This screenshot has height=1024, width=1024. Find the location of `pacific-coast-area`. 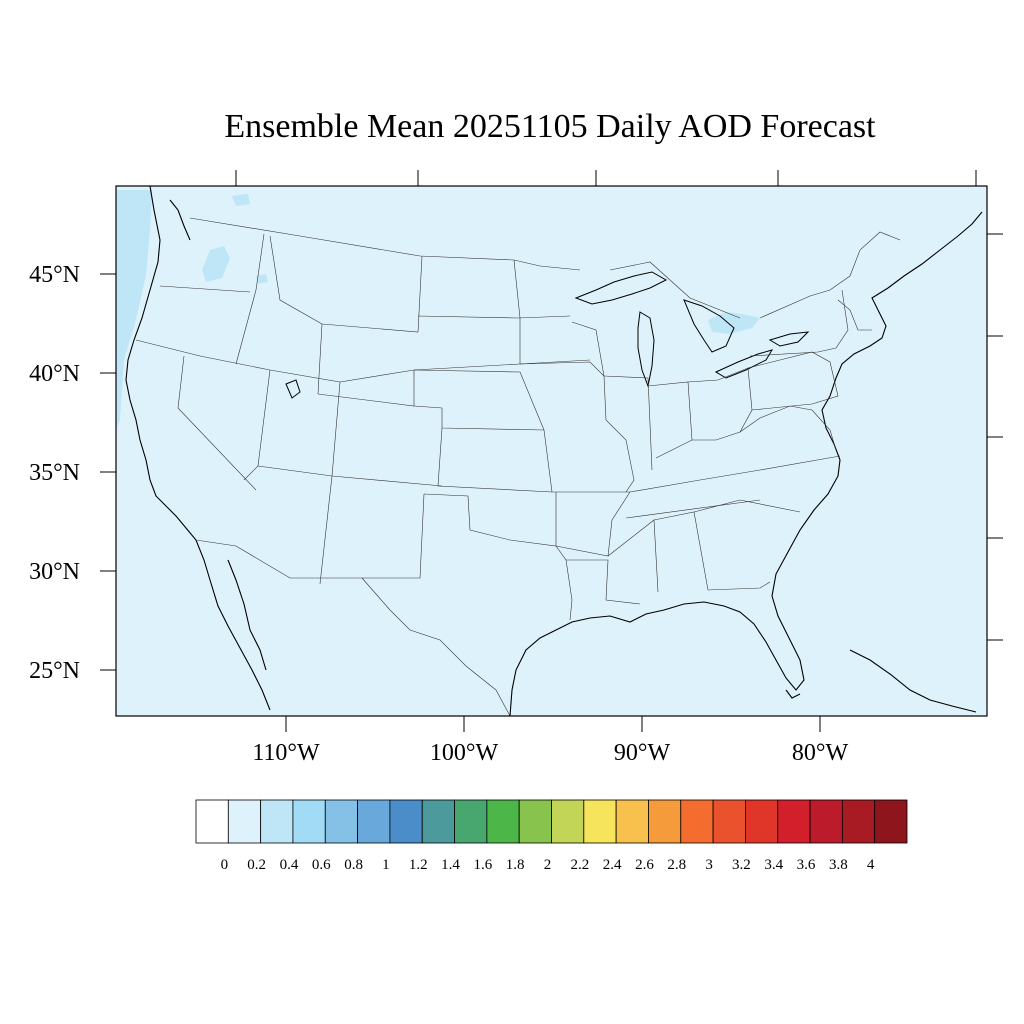

pacific-coast-area is located at coordinates (134, 310).